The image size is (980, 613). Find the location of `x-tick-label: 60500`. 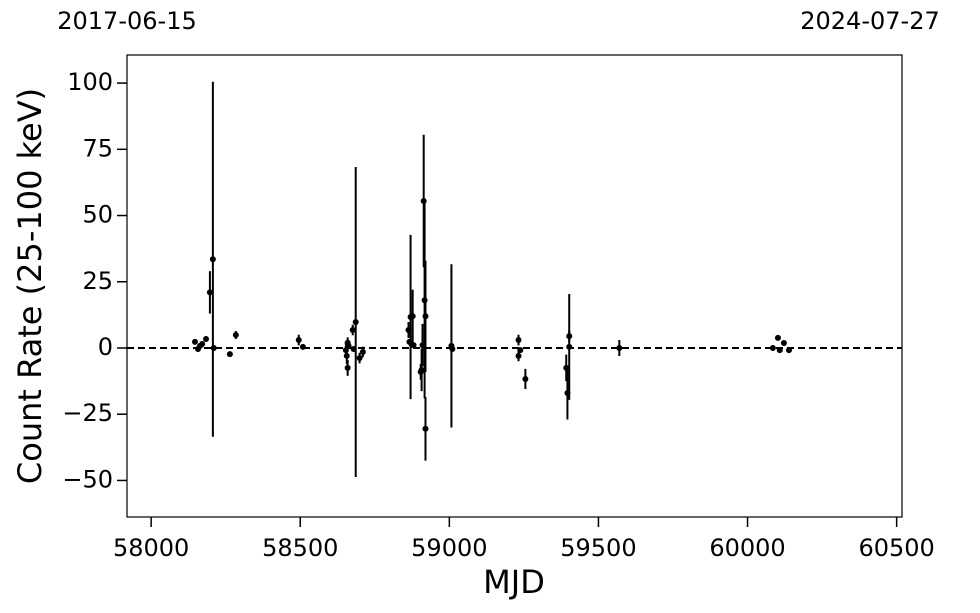

x-tick-label: 60500 is located at coordinates (896, 548).